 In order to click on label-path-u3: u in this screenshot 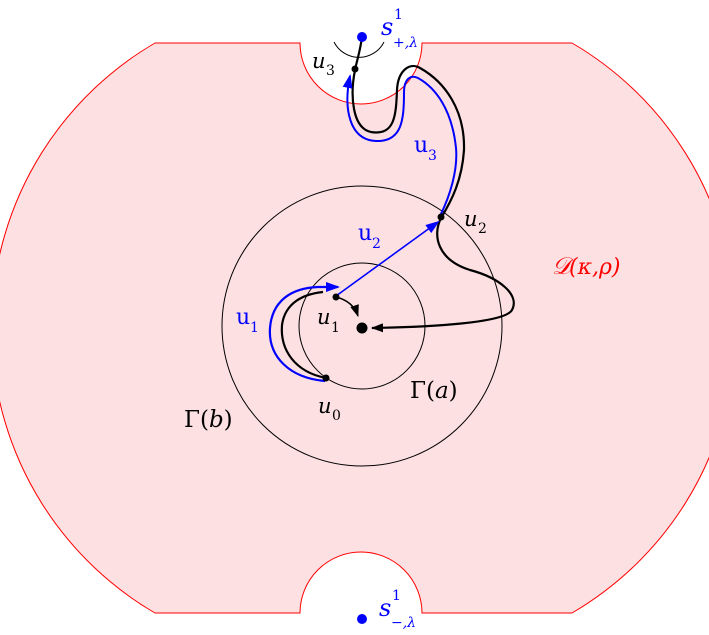, I will do `click(421, 145)`.